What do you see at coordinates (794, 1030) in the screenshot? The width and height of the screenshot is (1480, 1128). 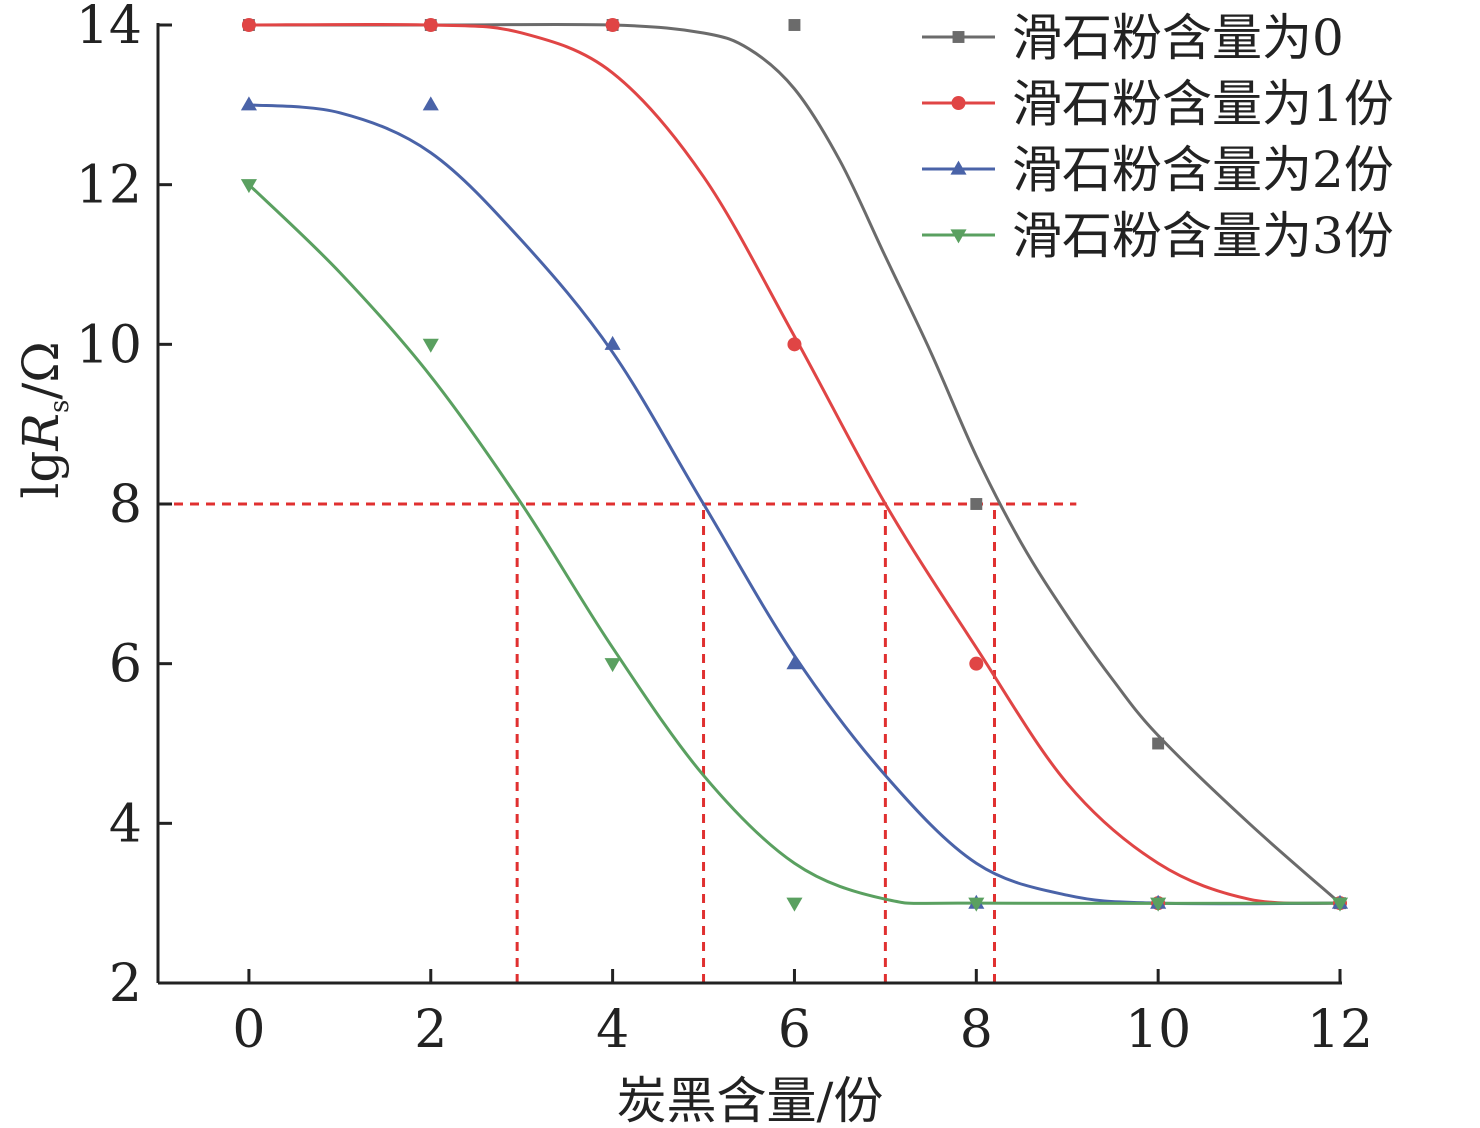 I see `x-tick-label: 6` at bounding box center [794, 1030].